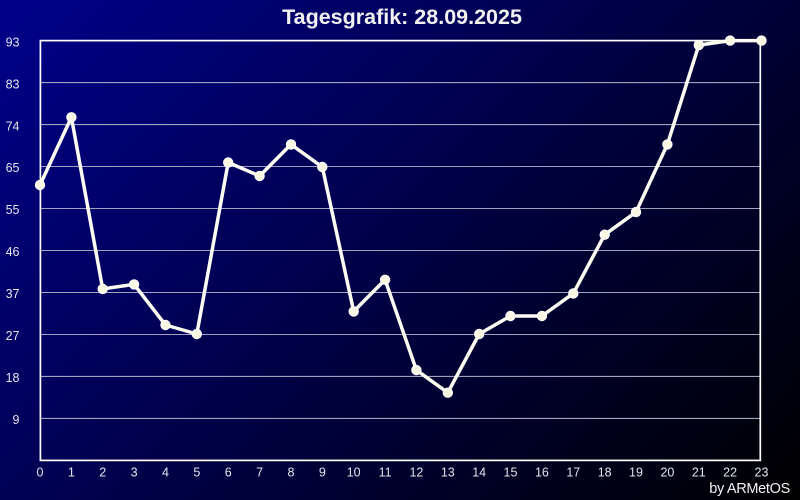 Image resolution: width=800 pixels, height=500 pixels. Describe the element at coordinates (13, 126) in the screenshot. I see `svg-text: 74` at that location.